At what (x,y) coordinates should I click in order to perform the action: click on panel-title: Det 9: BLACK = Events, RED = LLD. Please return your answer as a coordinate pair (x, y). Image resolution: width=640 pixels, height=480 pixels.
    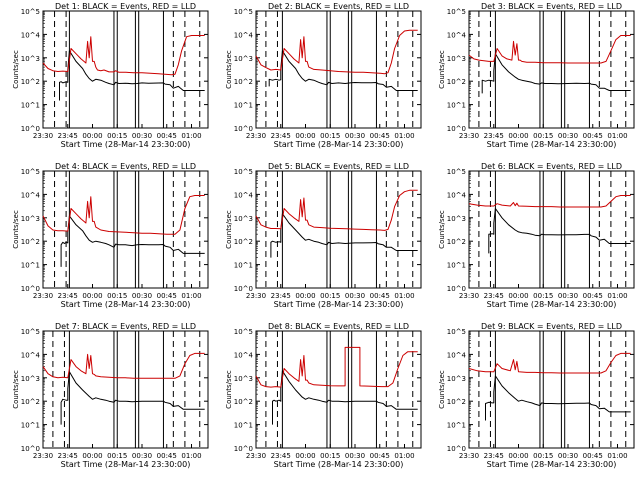
    Looking at the image, I should click on (551, 326).